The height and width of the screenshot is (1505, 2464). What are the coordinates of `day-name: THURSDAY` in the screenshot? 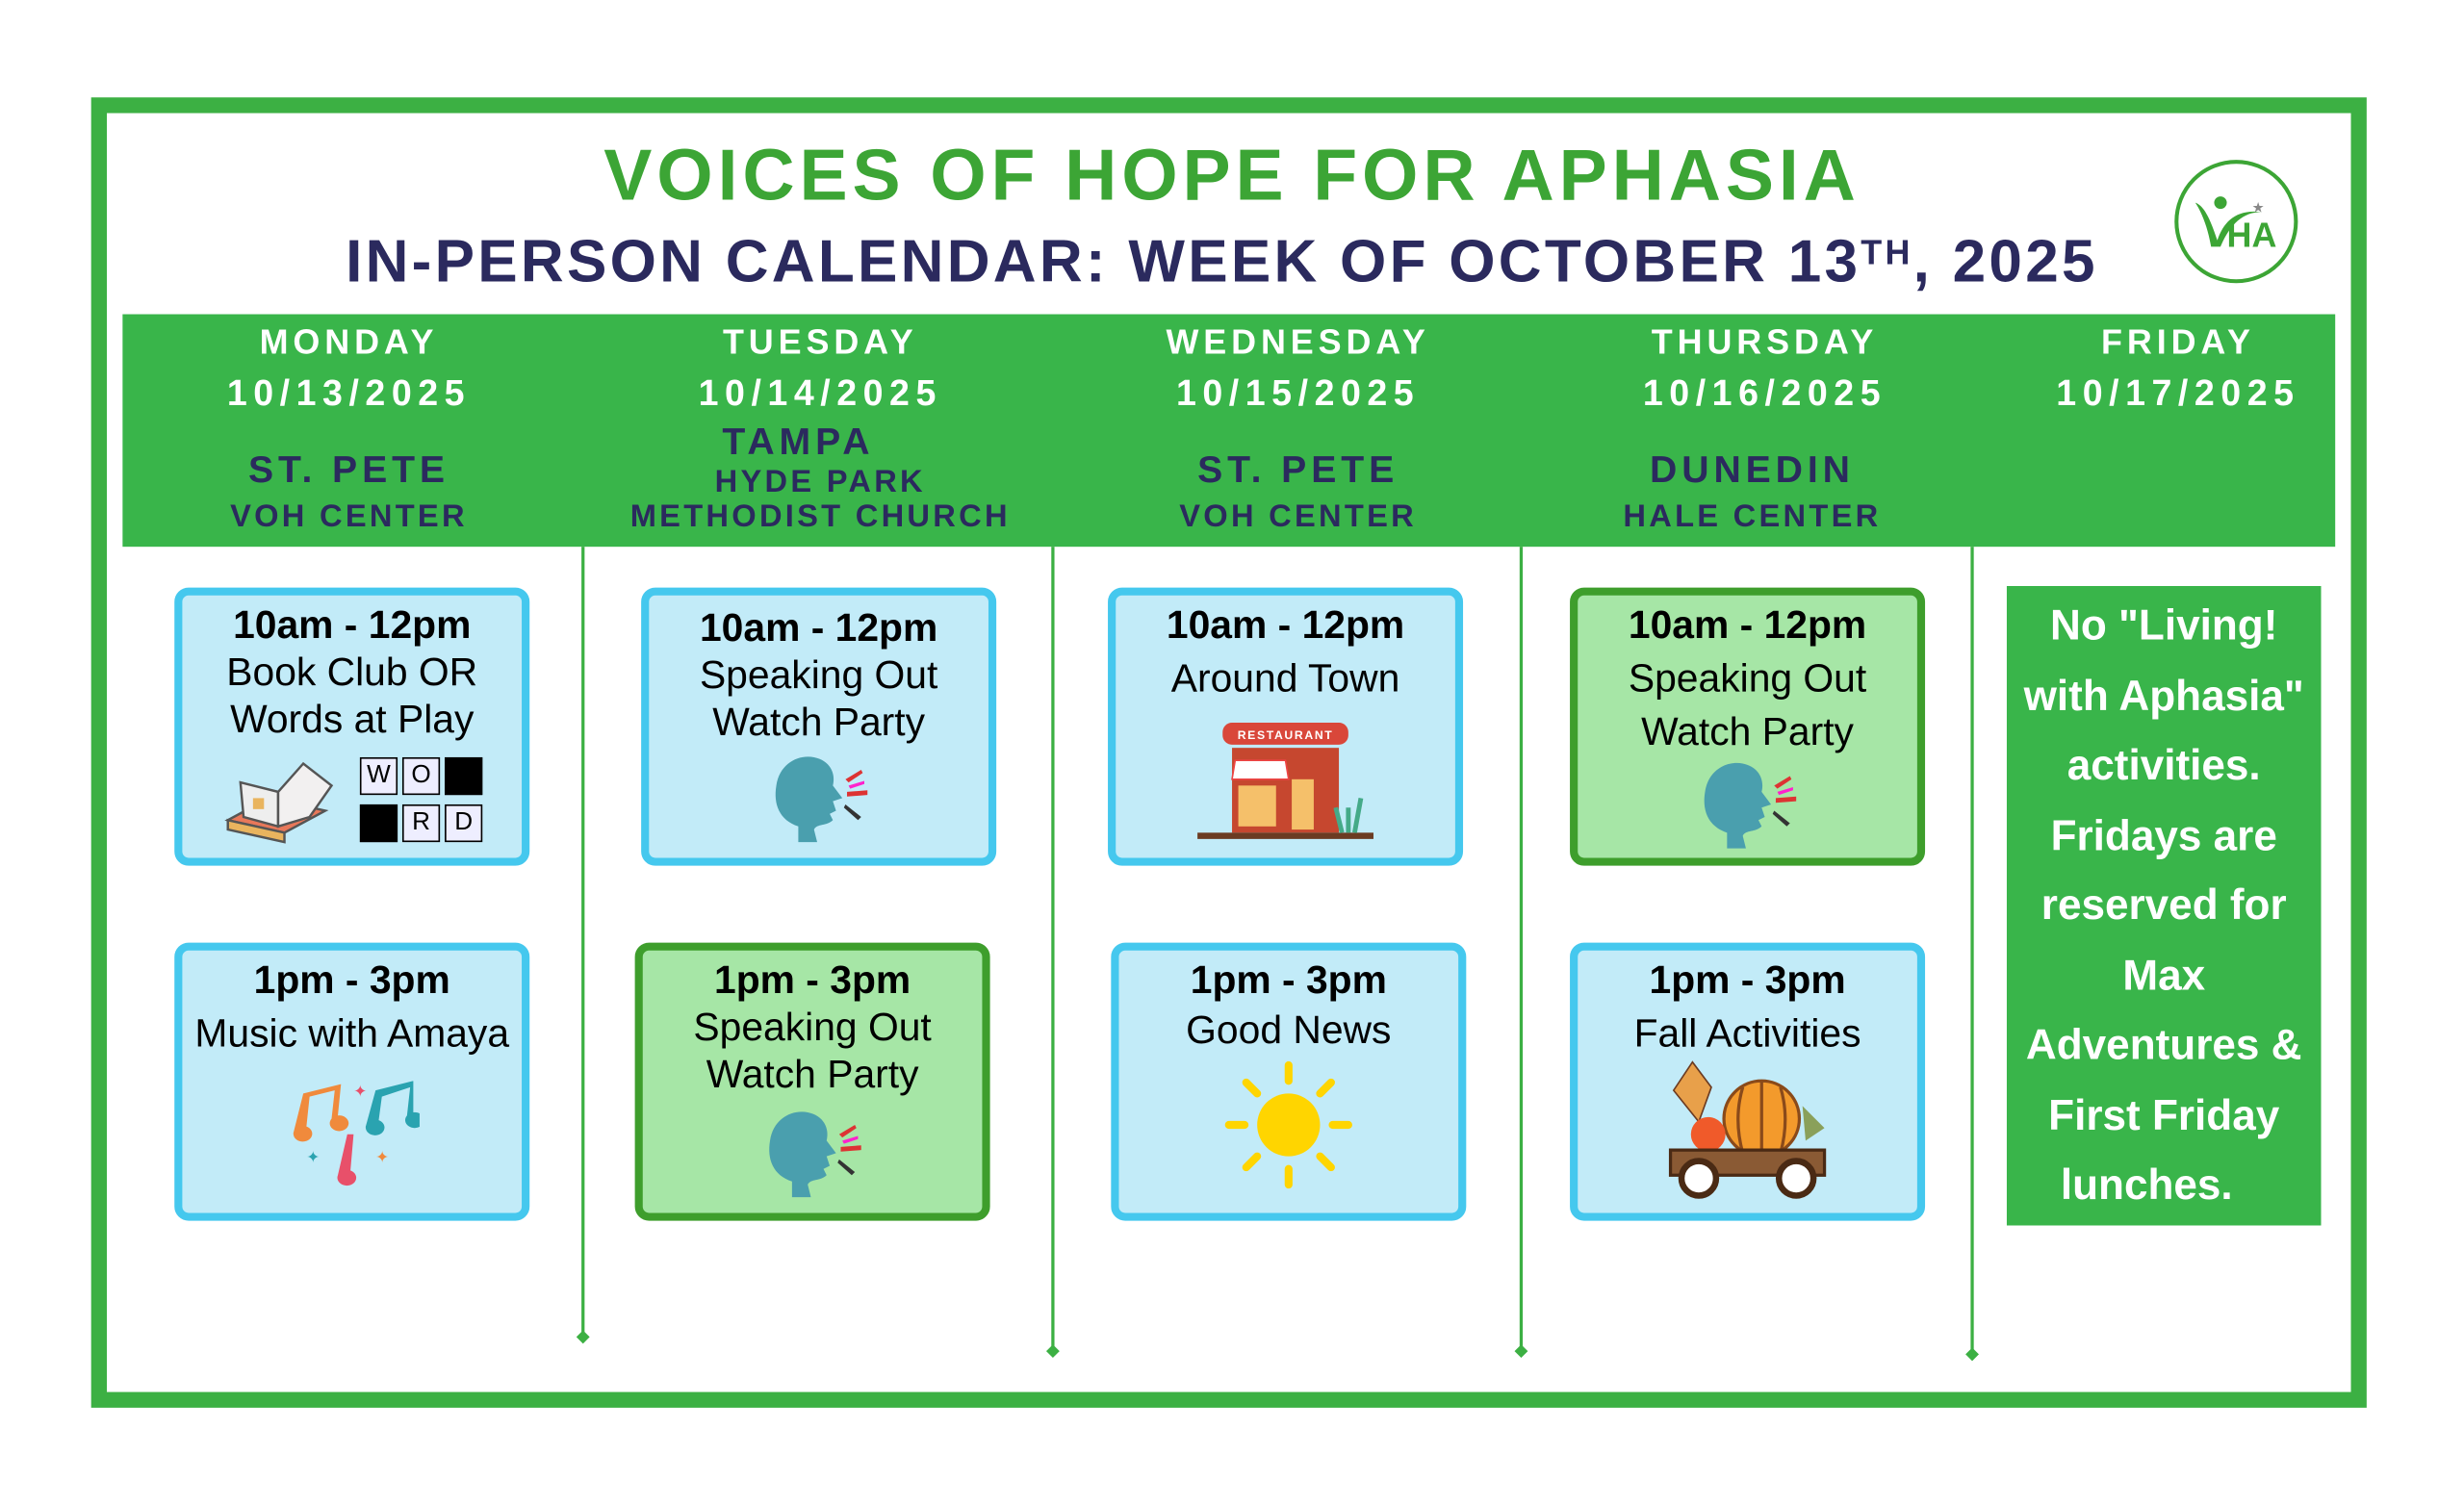 It's located at (1765, 341).